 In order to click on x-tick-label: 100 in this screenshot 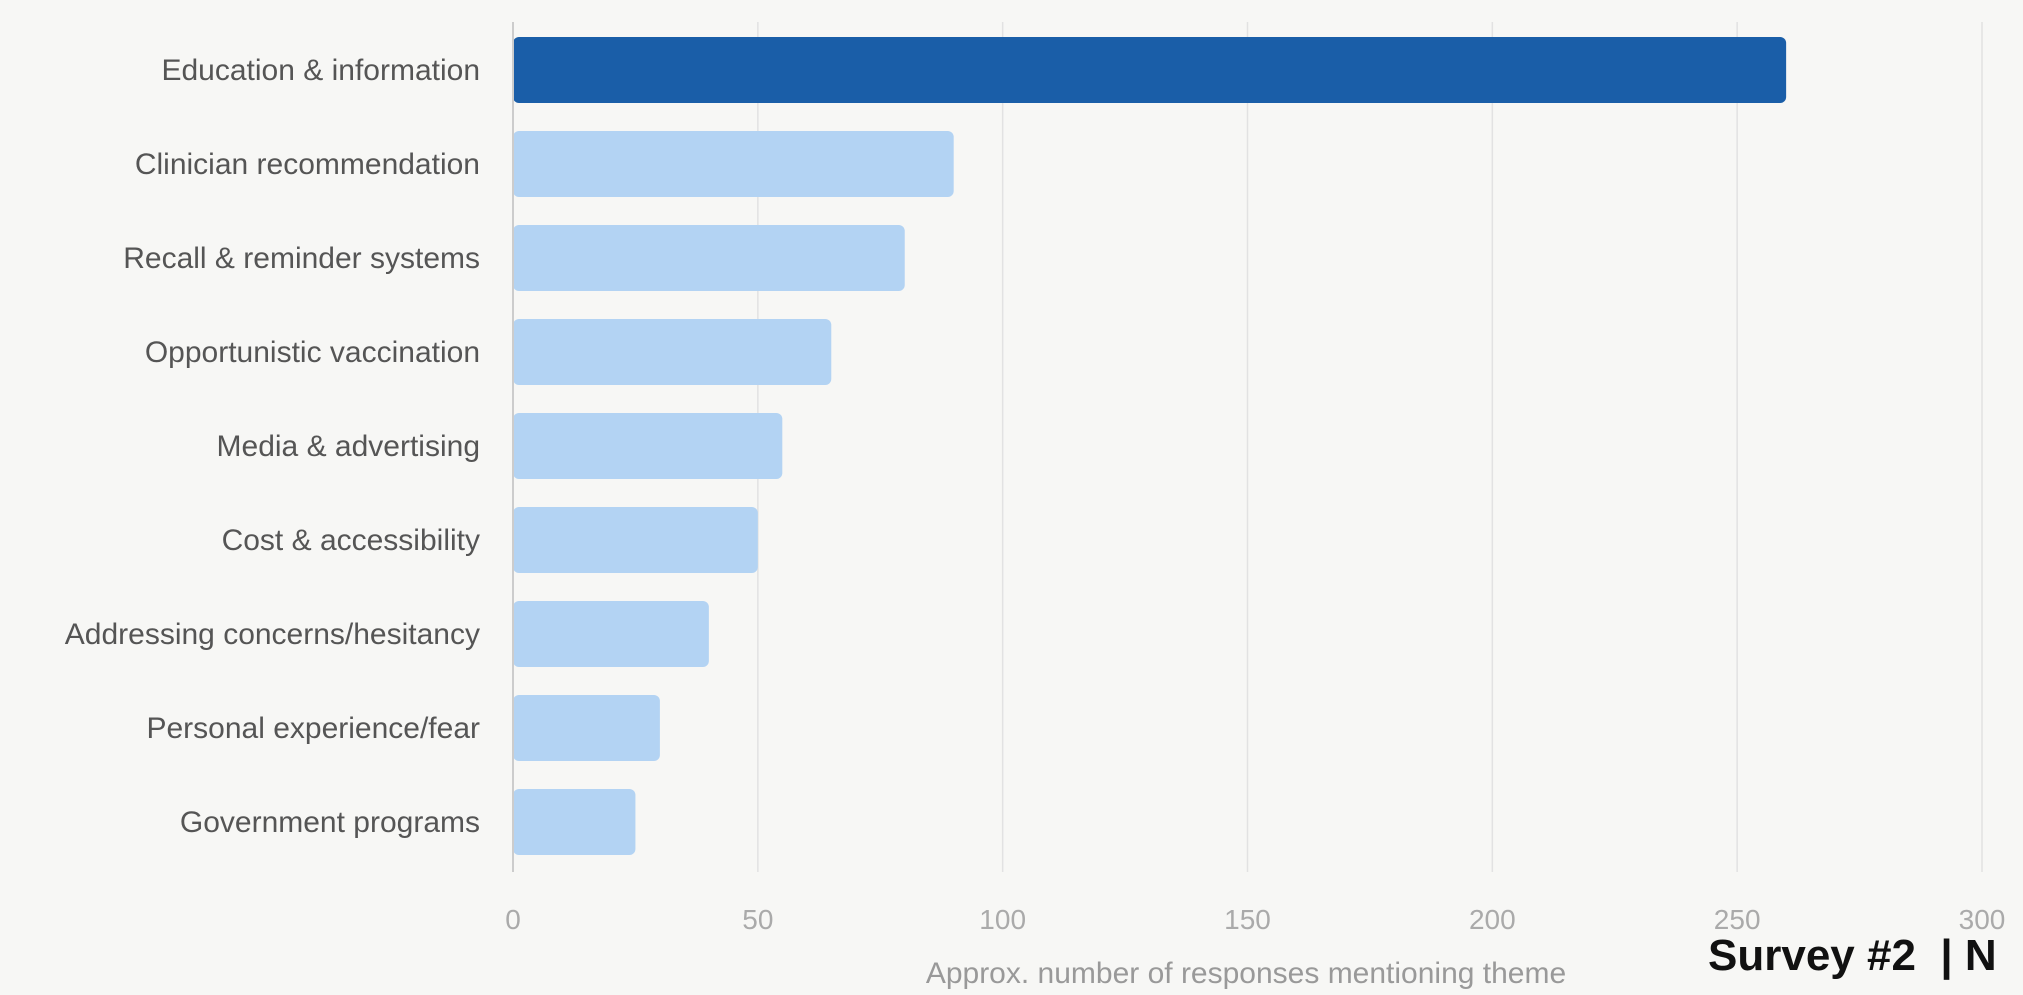, I will do `click(1002, 919)`.